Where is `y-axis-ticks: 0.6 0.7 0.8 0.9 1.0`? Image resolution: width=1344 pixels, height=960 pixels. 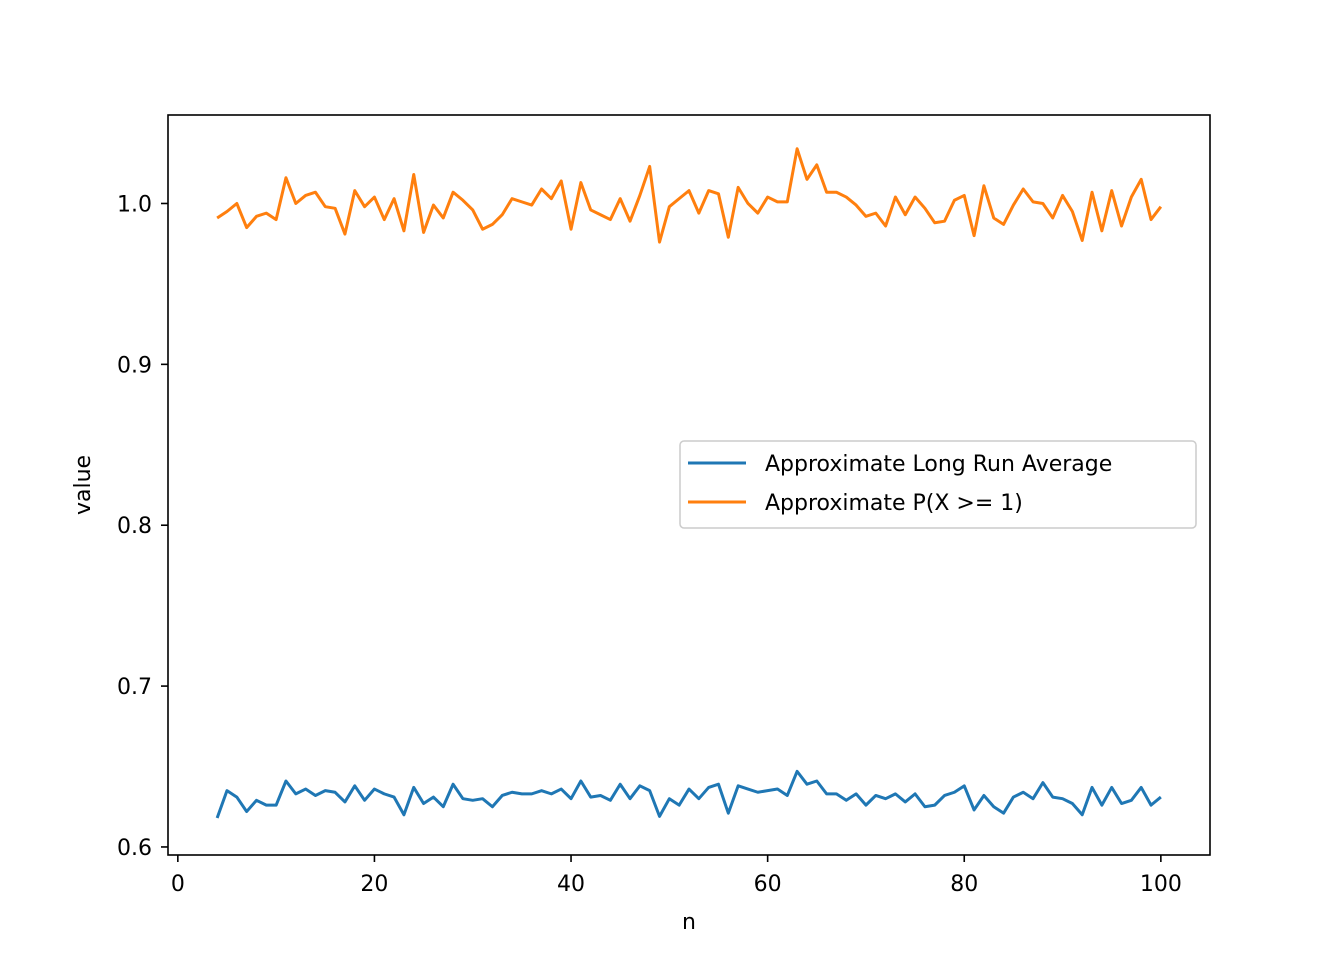 y-axis-ticks: 0.6 0.7 0.8 0.9 1.0 is located at coordinates (142, 526).